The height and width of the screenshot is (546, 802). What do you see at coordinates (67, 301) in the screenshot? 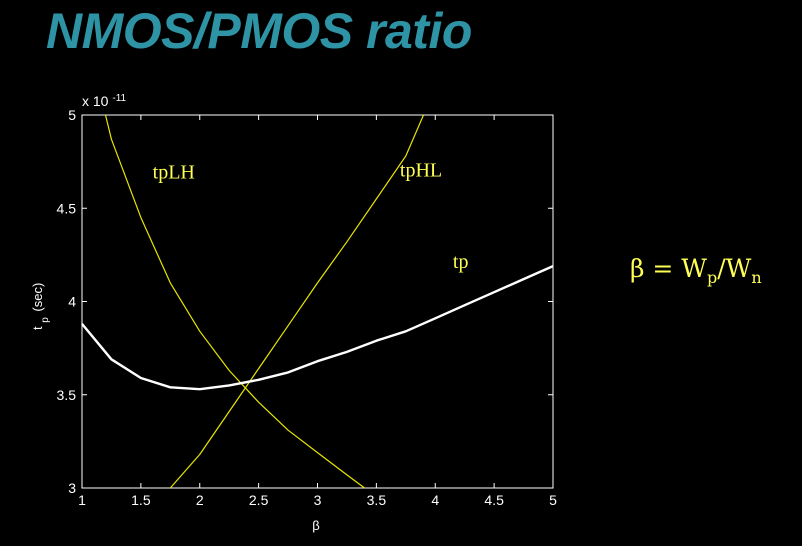
I see `y-tick-labels: 3 3.5 4 4.5 5` at bounding box center [67, 301].